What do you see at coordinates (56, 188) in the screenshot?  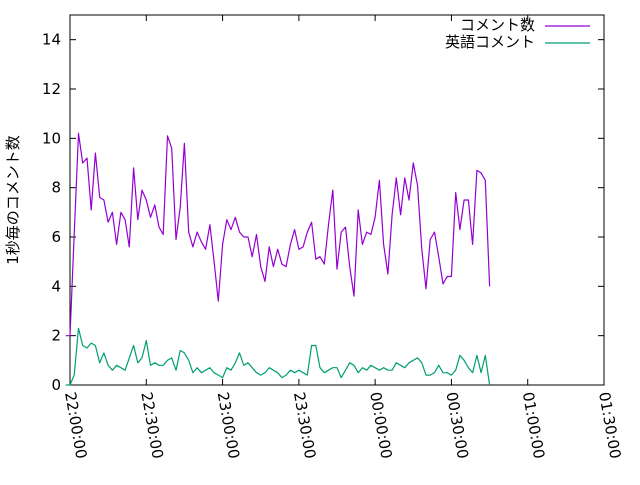 I see `y-tick-label: 8` at bounding box center [56, 188].